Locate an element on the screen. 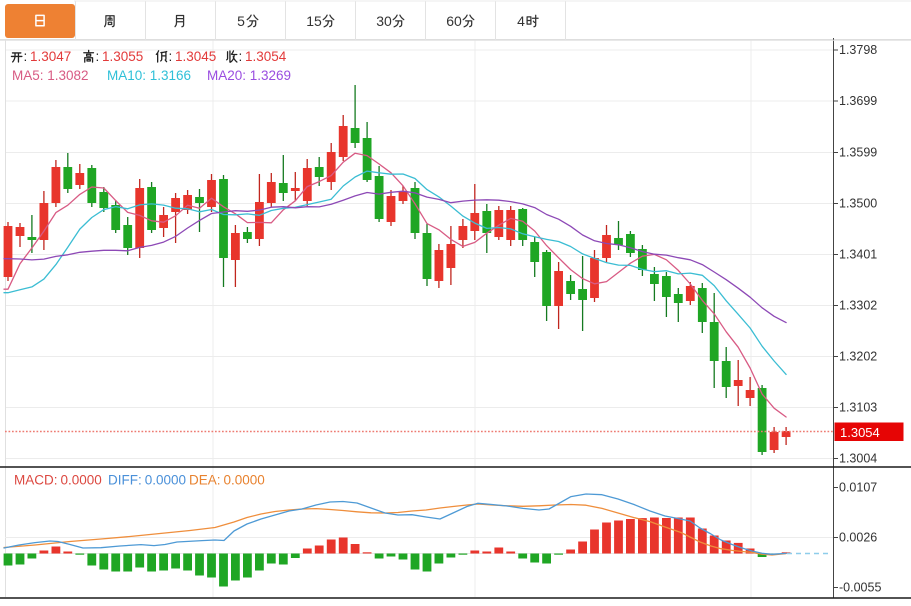 This screenshot has width=911, height=606. svg-text:DEA:0.0000: DEA: 0.0000 is located at coordinates (227, 480).